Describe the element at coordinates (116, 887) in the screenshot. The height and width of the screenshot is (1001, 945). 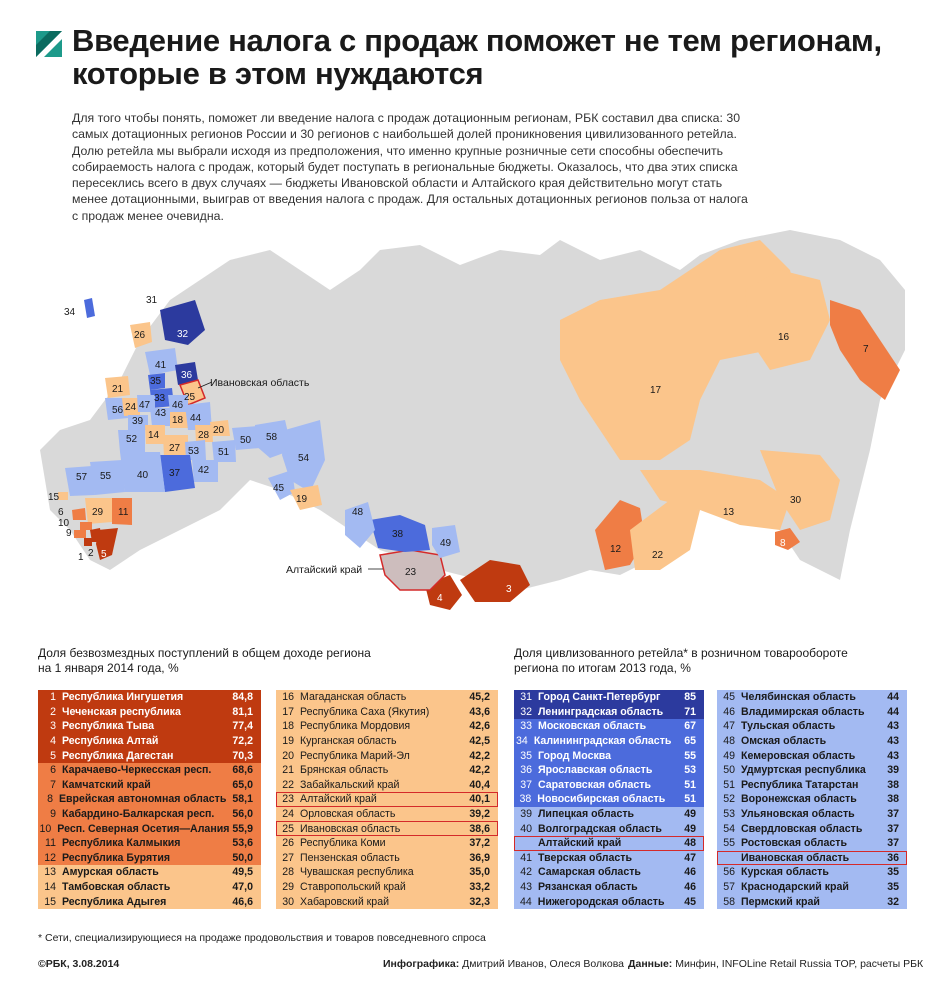
I see `row-name: Тамбовская область` at that location.